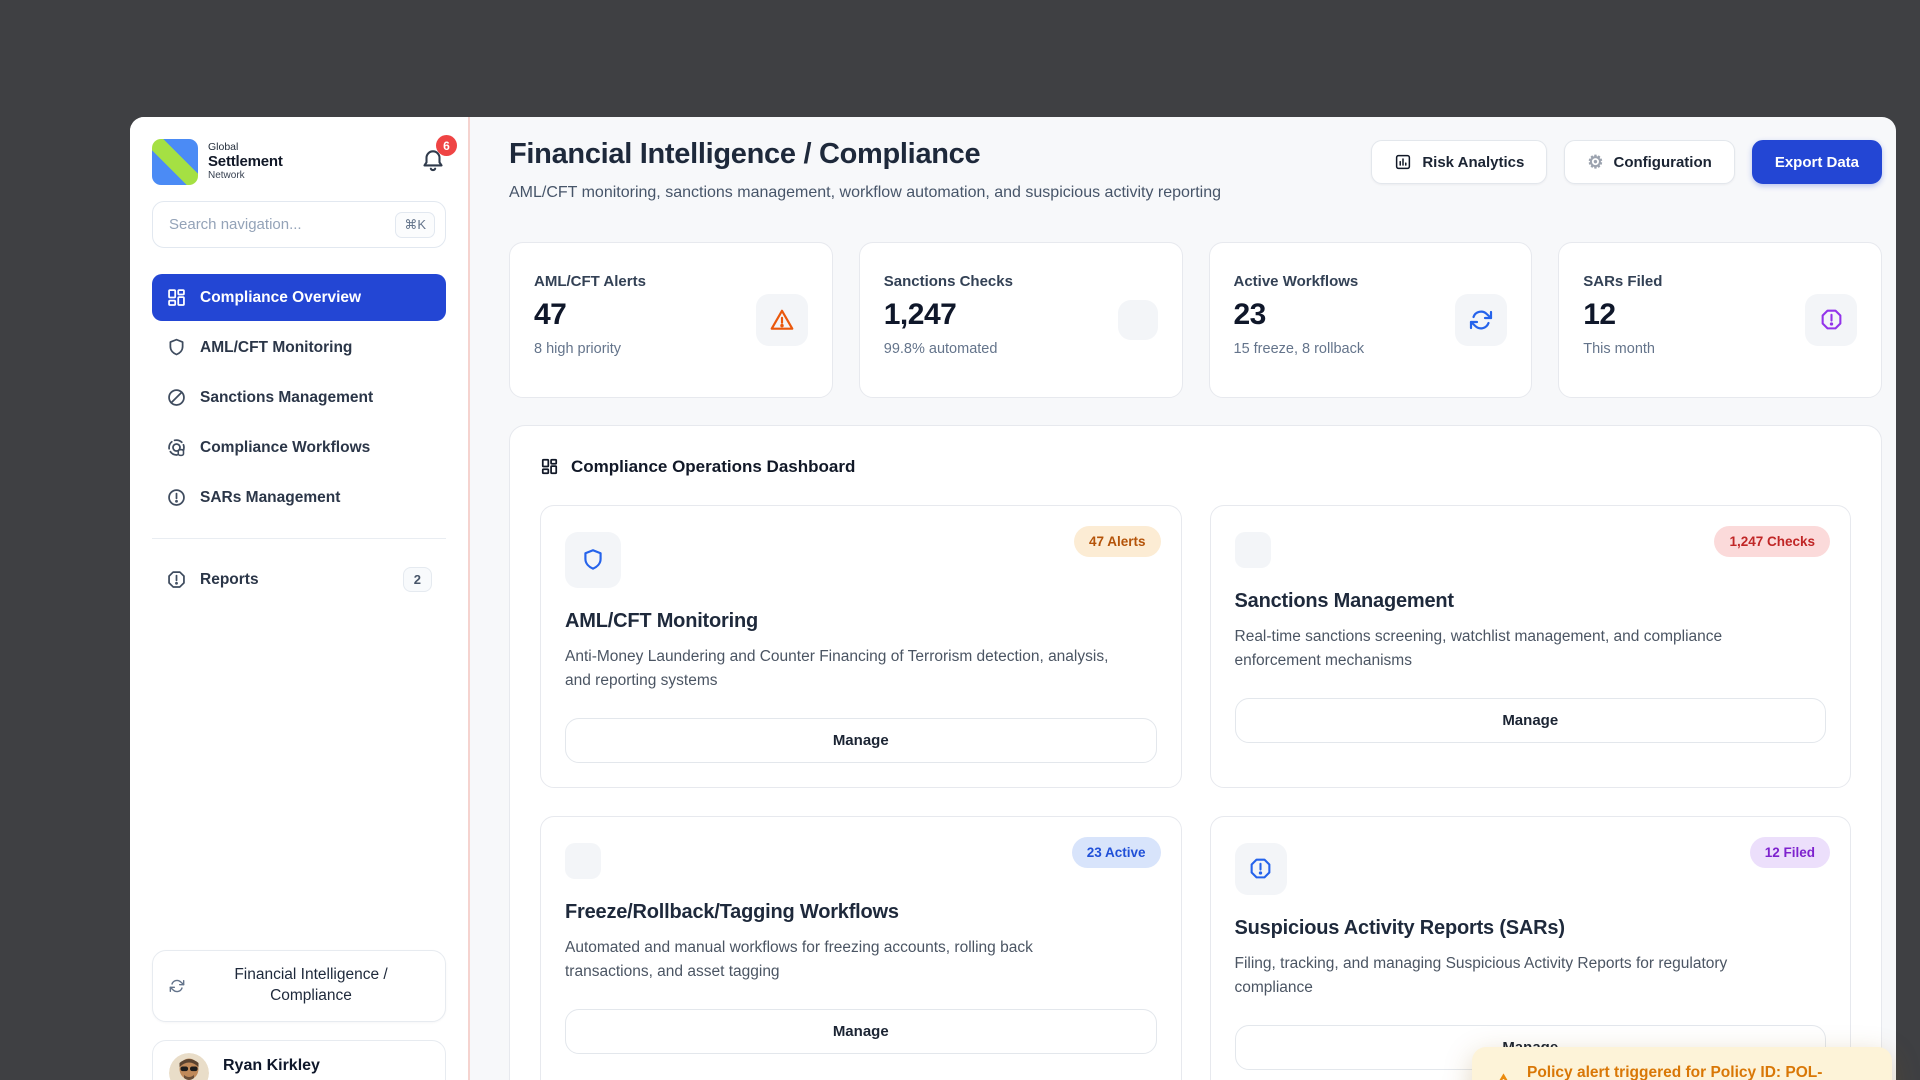 The width and height of the screenshot is (1920, 1080). I want to click on workflow-radar-icon, so click(176, 447).